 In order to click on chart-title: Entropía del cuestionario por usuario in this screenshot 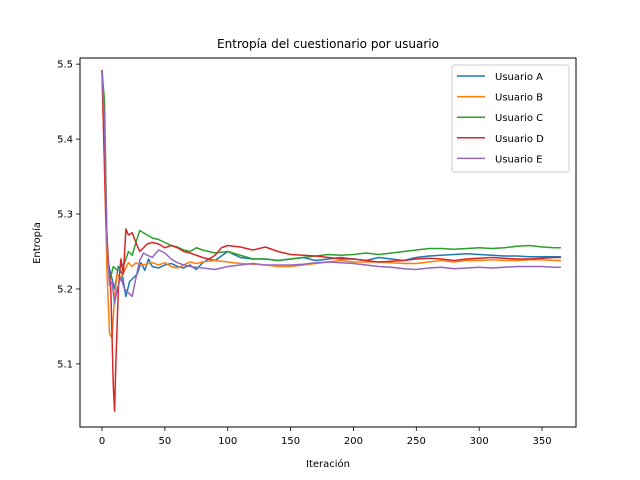, I will do `click(328, 44)`.